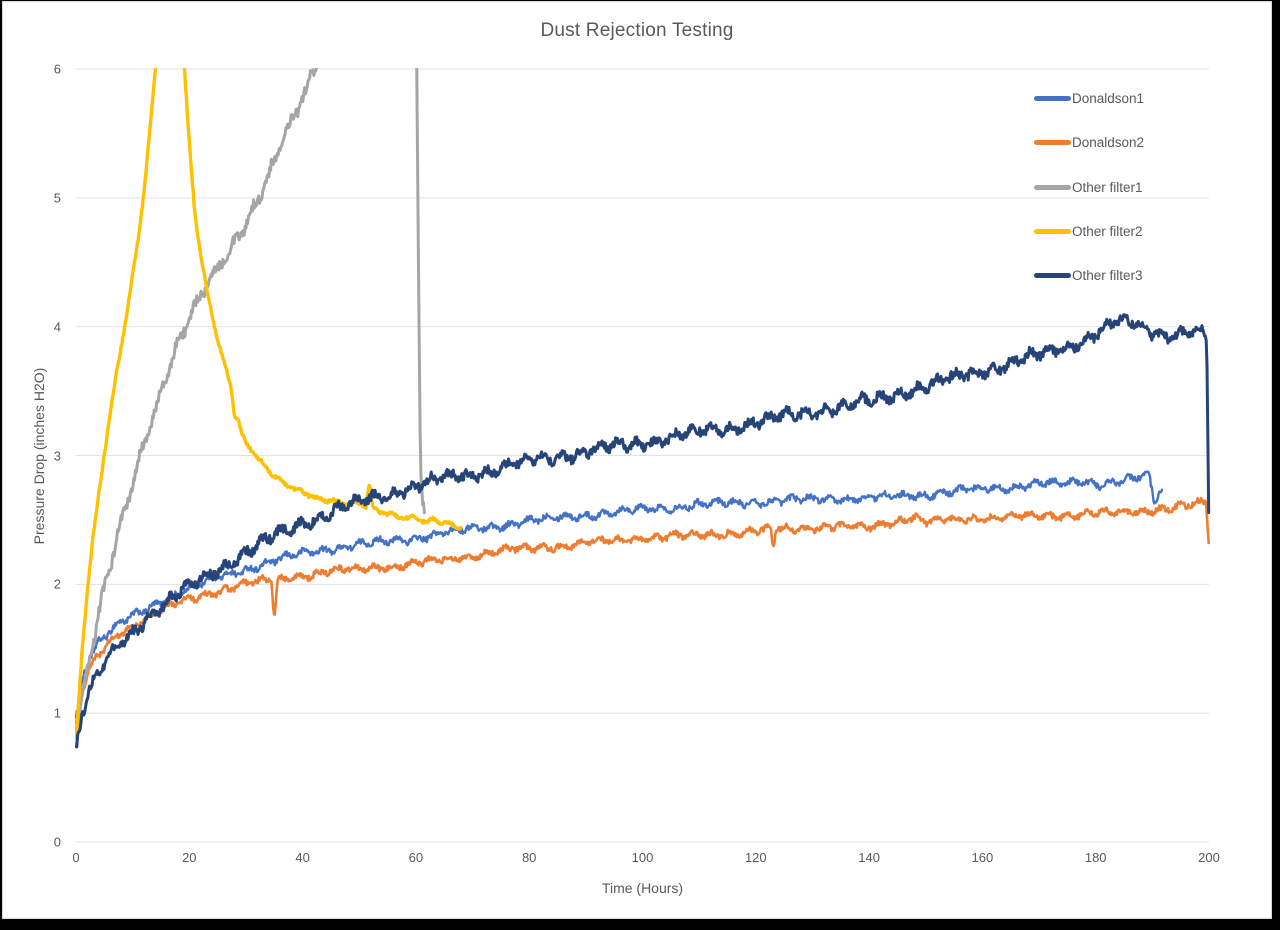 The width and height of the screenshot is (1280, 930). I want to click on y-tick-label-0: 0, so click(57, 842).